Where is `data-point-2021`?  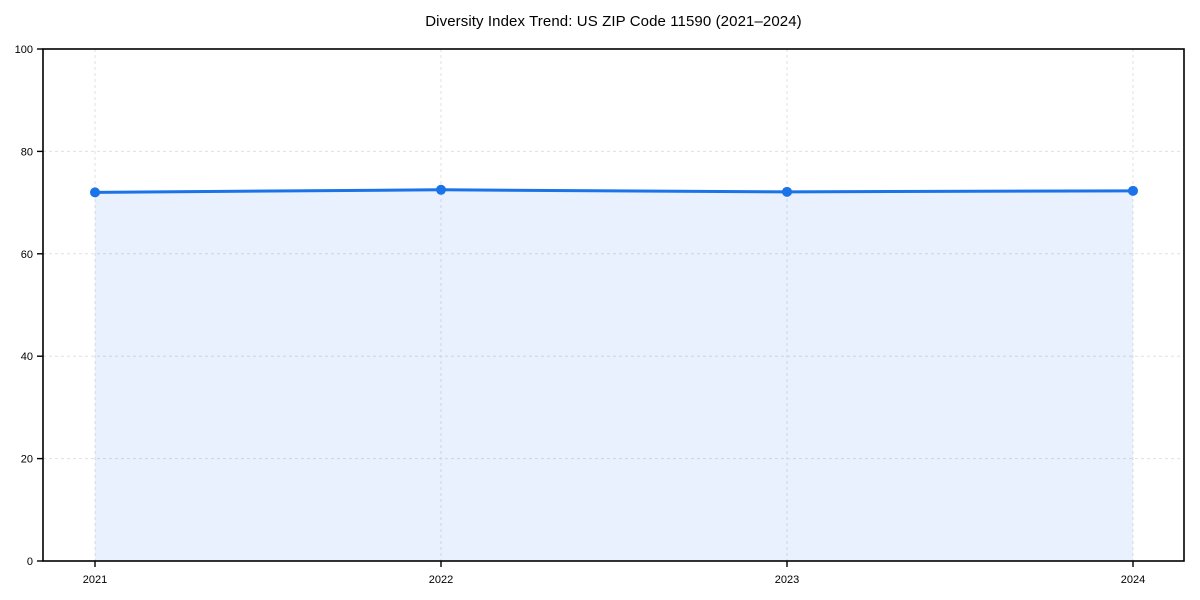 data-point-2021 is located at coordinates (95, 192).